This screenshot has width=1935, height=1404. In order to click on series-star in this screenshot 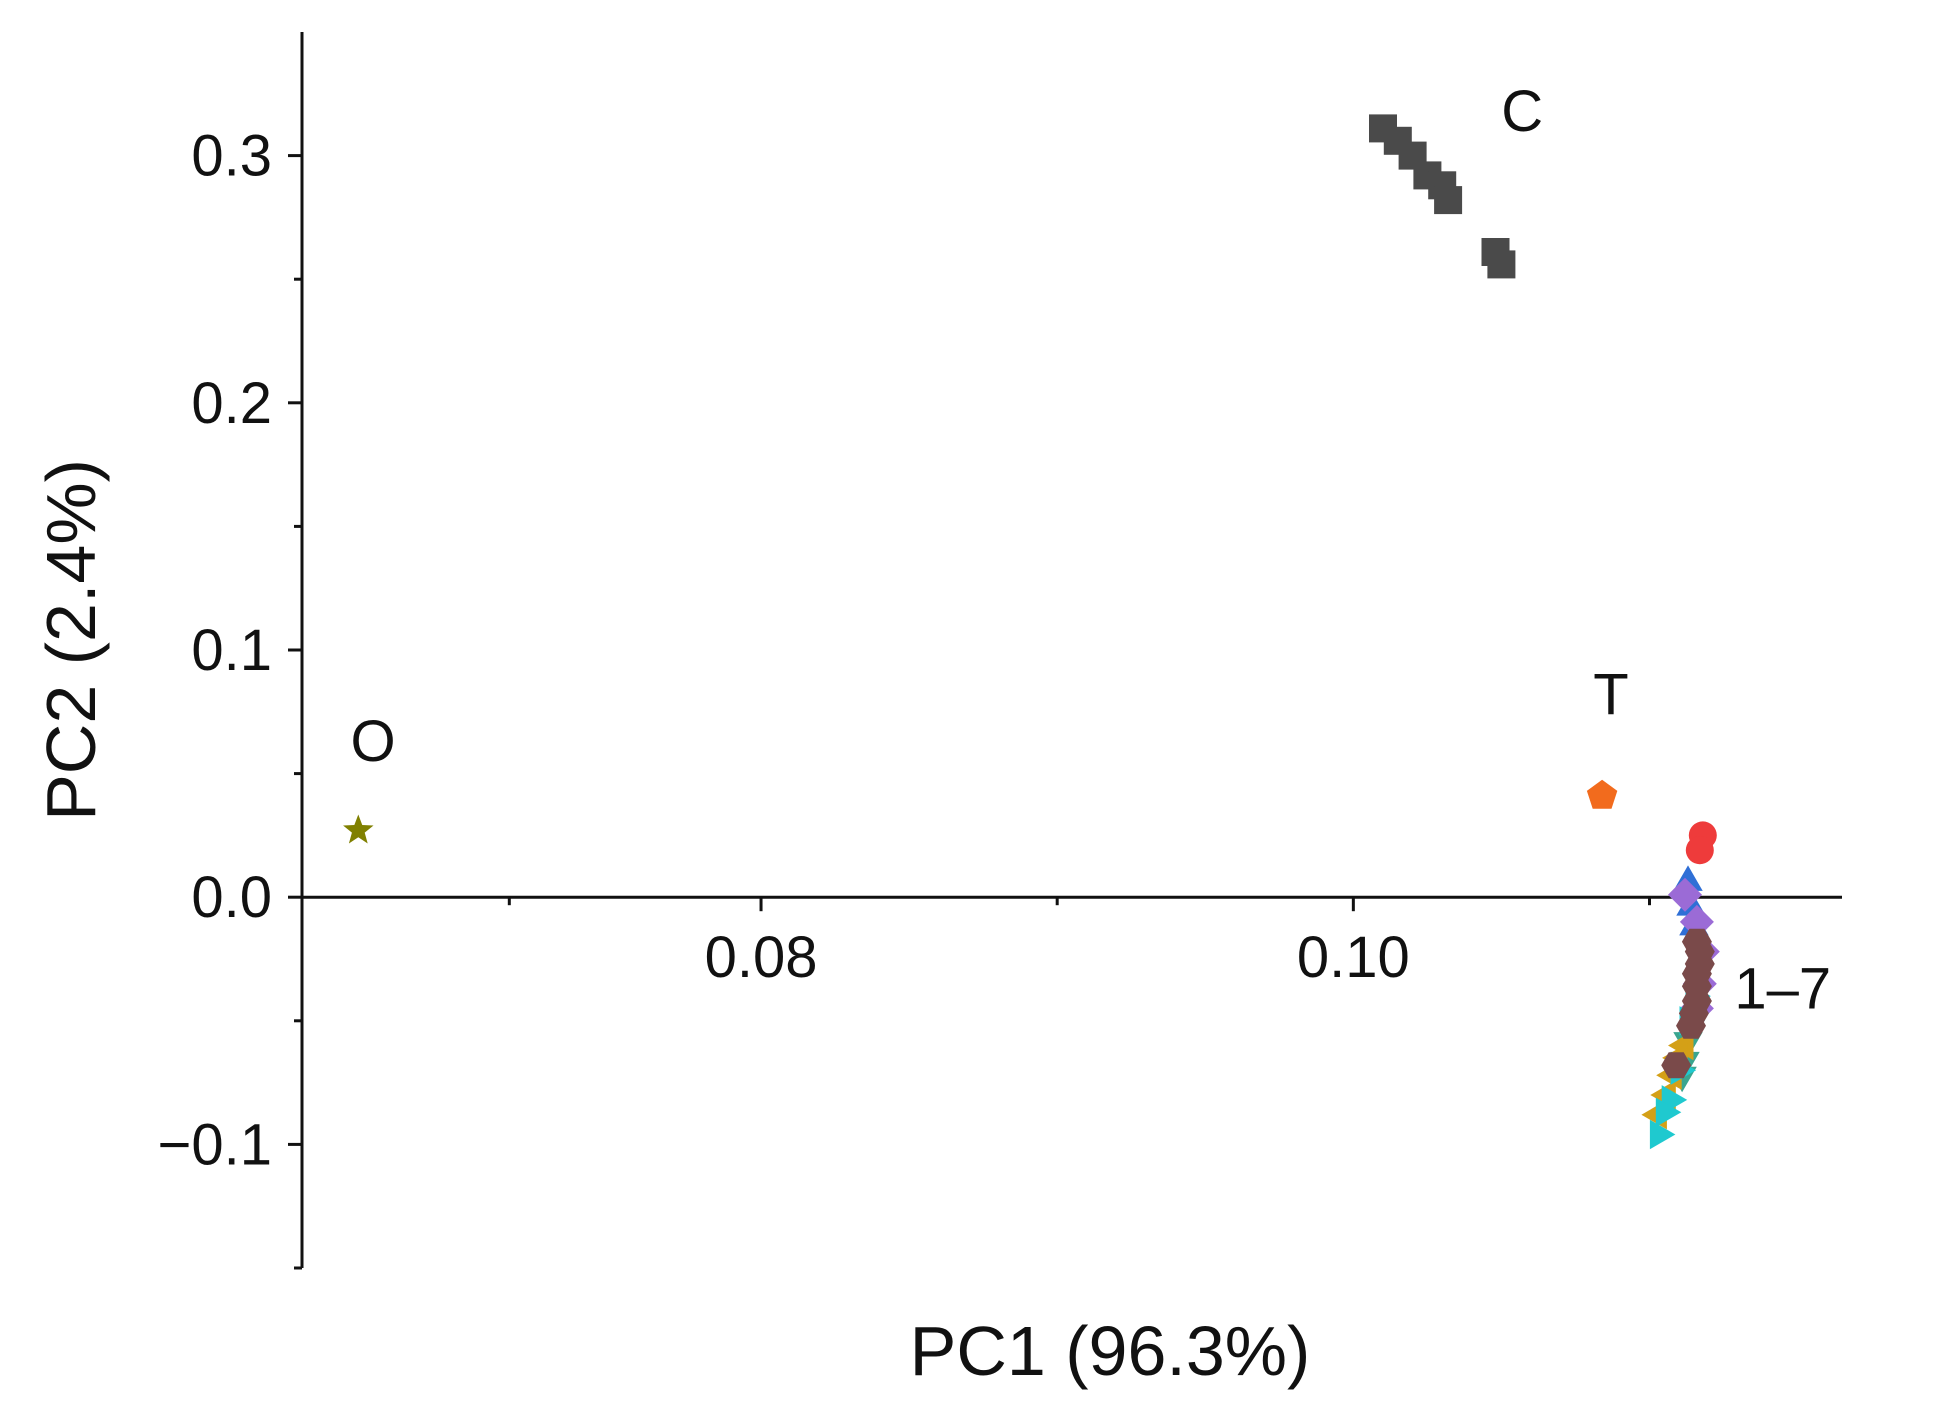, I will do `click(358, 829)`.